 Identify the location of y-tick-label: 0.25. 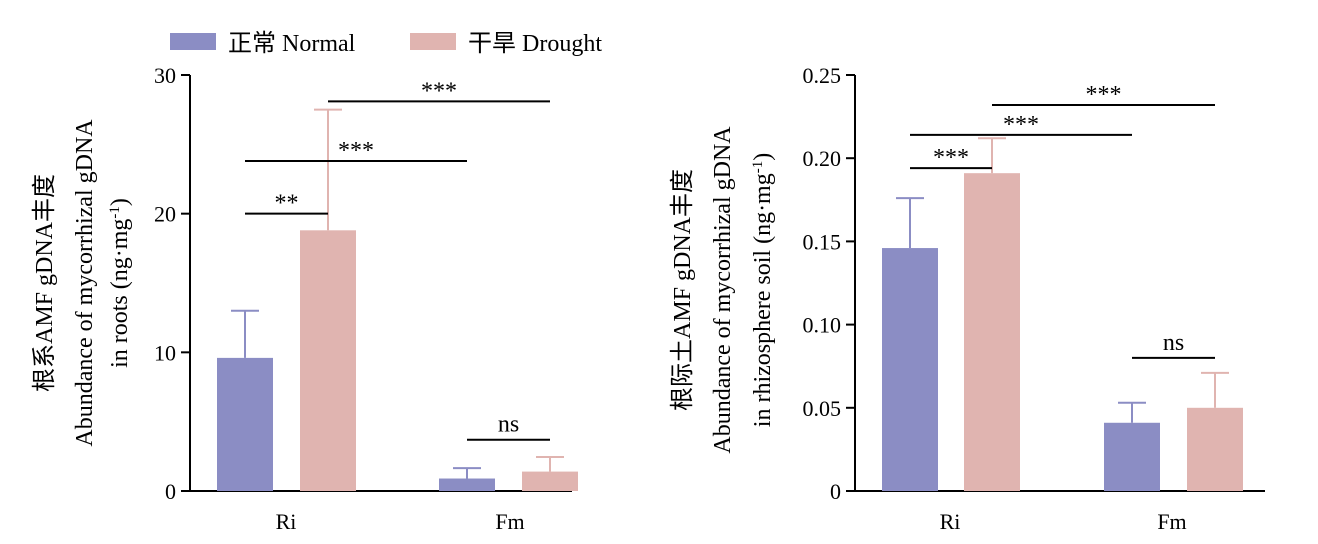
(822, 75).